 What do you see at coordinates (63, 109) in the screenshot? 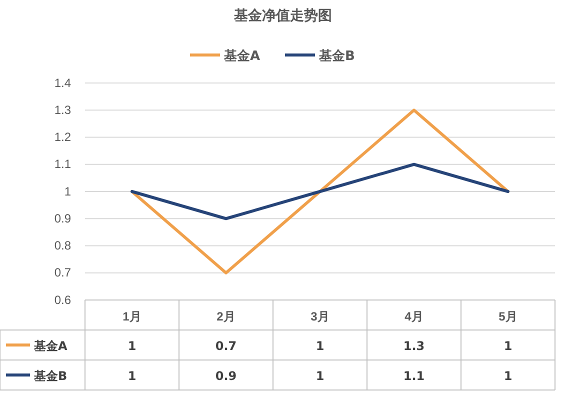
I see `y-tick-label: 1.3` at bounding box center [63, 109].